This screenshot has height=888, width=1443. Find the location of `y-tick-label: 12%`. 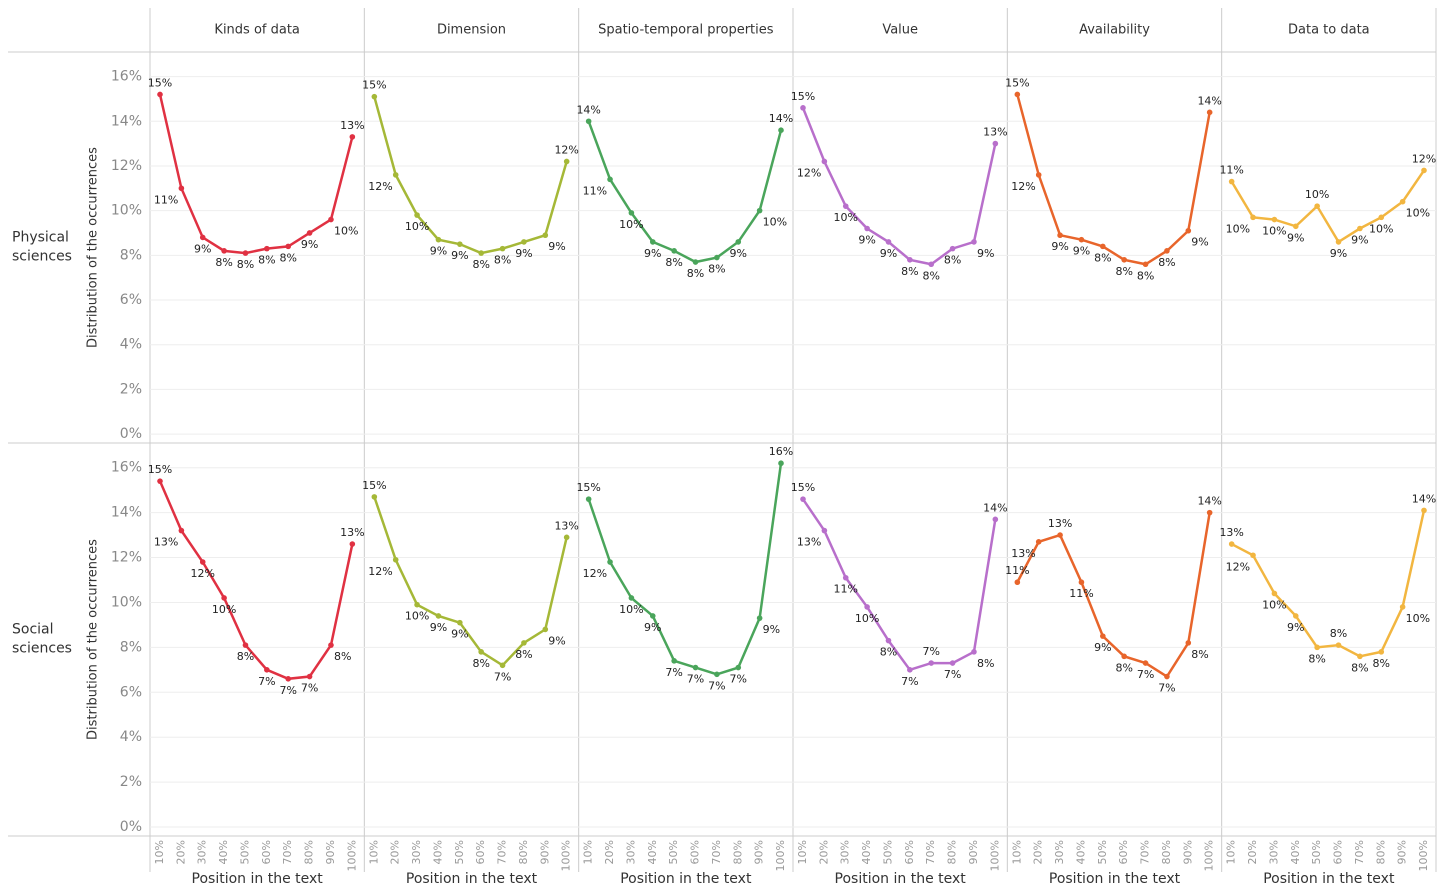

y-tick-label: 12% is located at coordinates (126, 558).